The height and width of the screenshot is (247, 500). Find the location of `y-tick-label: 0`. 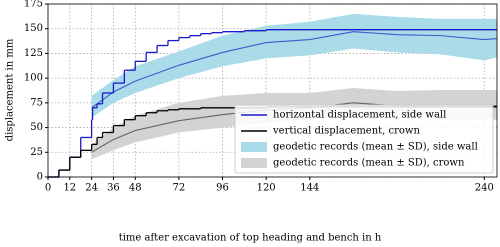

y-tick-label: 0 is located at coordinates (40, 177).